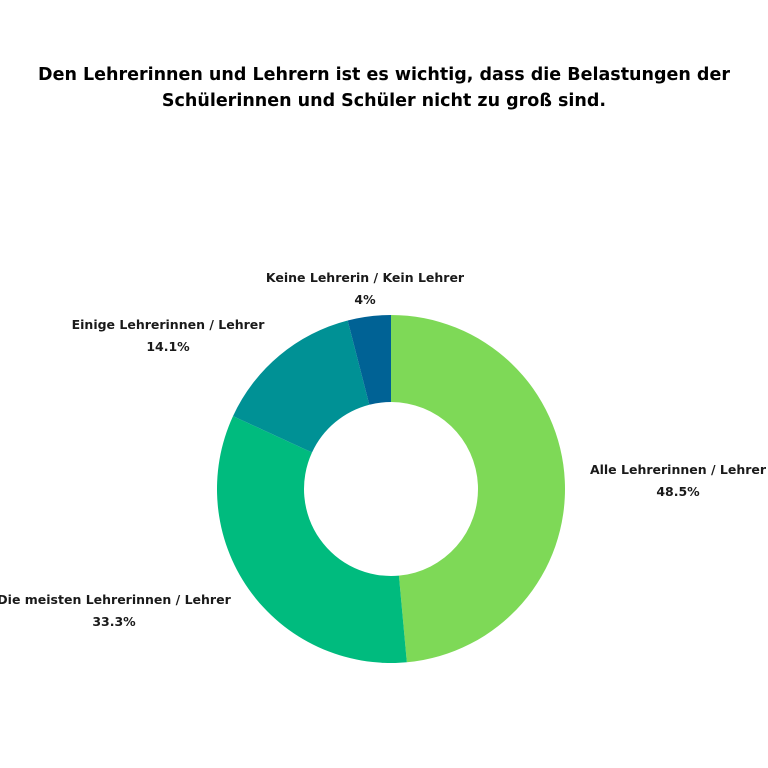 This screenshot has width=768, height=768. I want to click on slice-value-keine-lehrerin-kein-lehrer: 4%, so click(365, 299).